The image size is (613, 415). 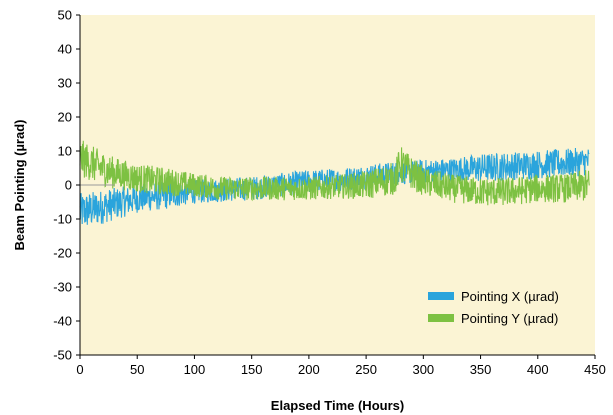 What do you see at coordinates (62, 219) in the screenshot?
I see `y-tick-label: -10` at bounding box center [62, 219].